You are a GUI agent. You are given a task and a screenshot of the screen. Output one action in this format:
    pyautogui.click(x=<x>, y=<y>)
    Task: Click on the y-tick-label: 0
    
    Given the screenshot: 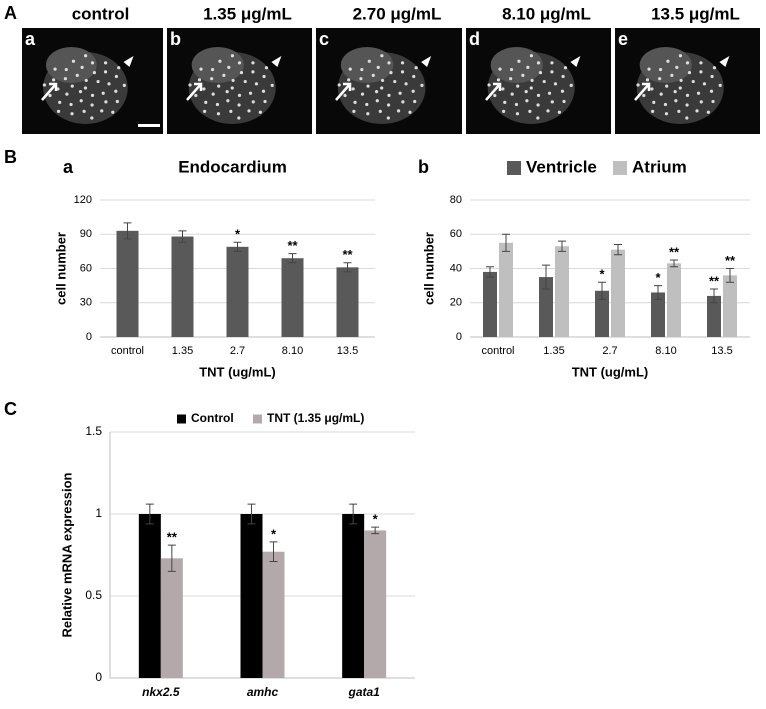 What is the action you would take?
    pyautogui.click(x=89, y=337)
    